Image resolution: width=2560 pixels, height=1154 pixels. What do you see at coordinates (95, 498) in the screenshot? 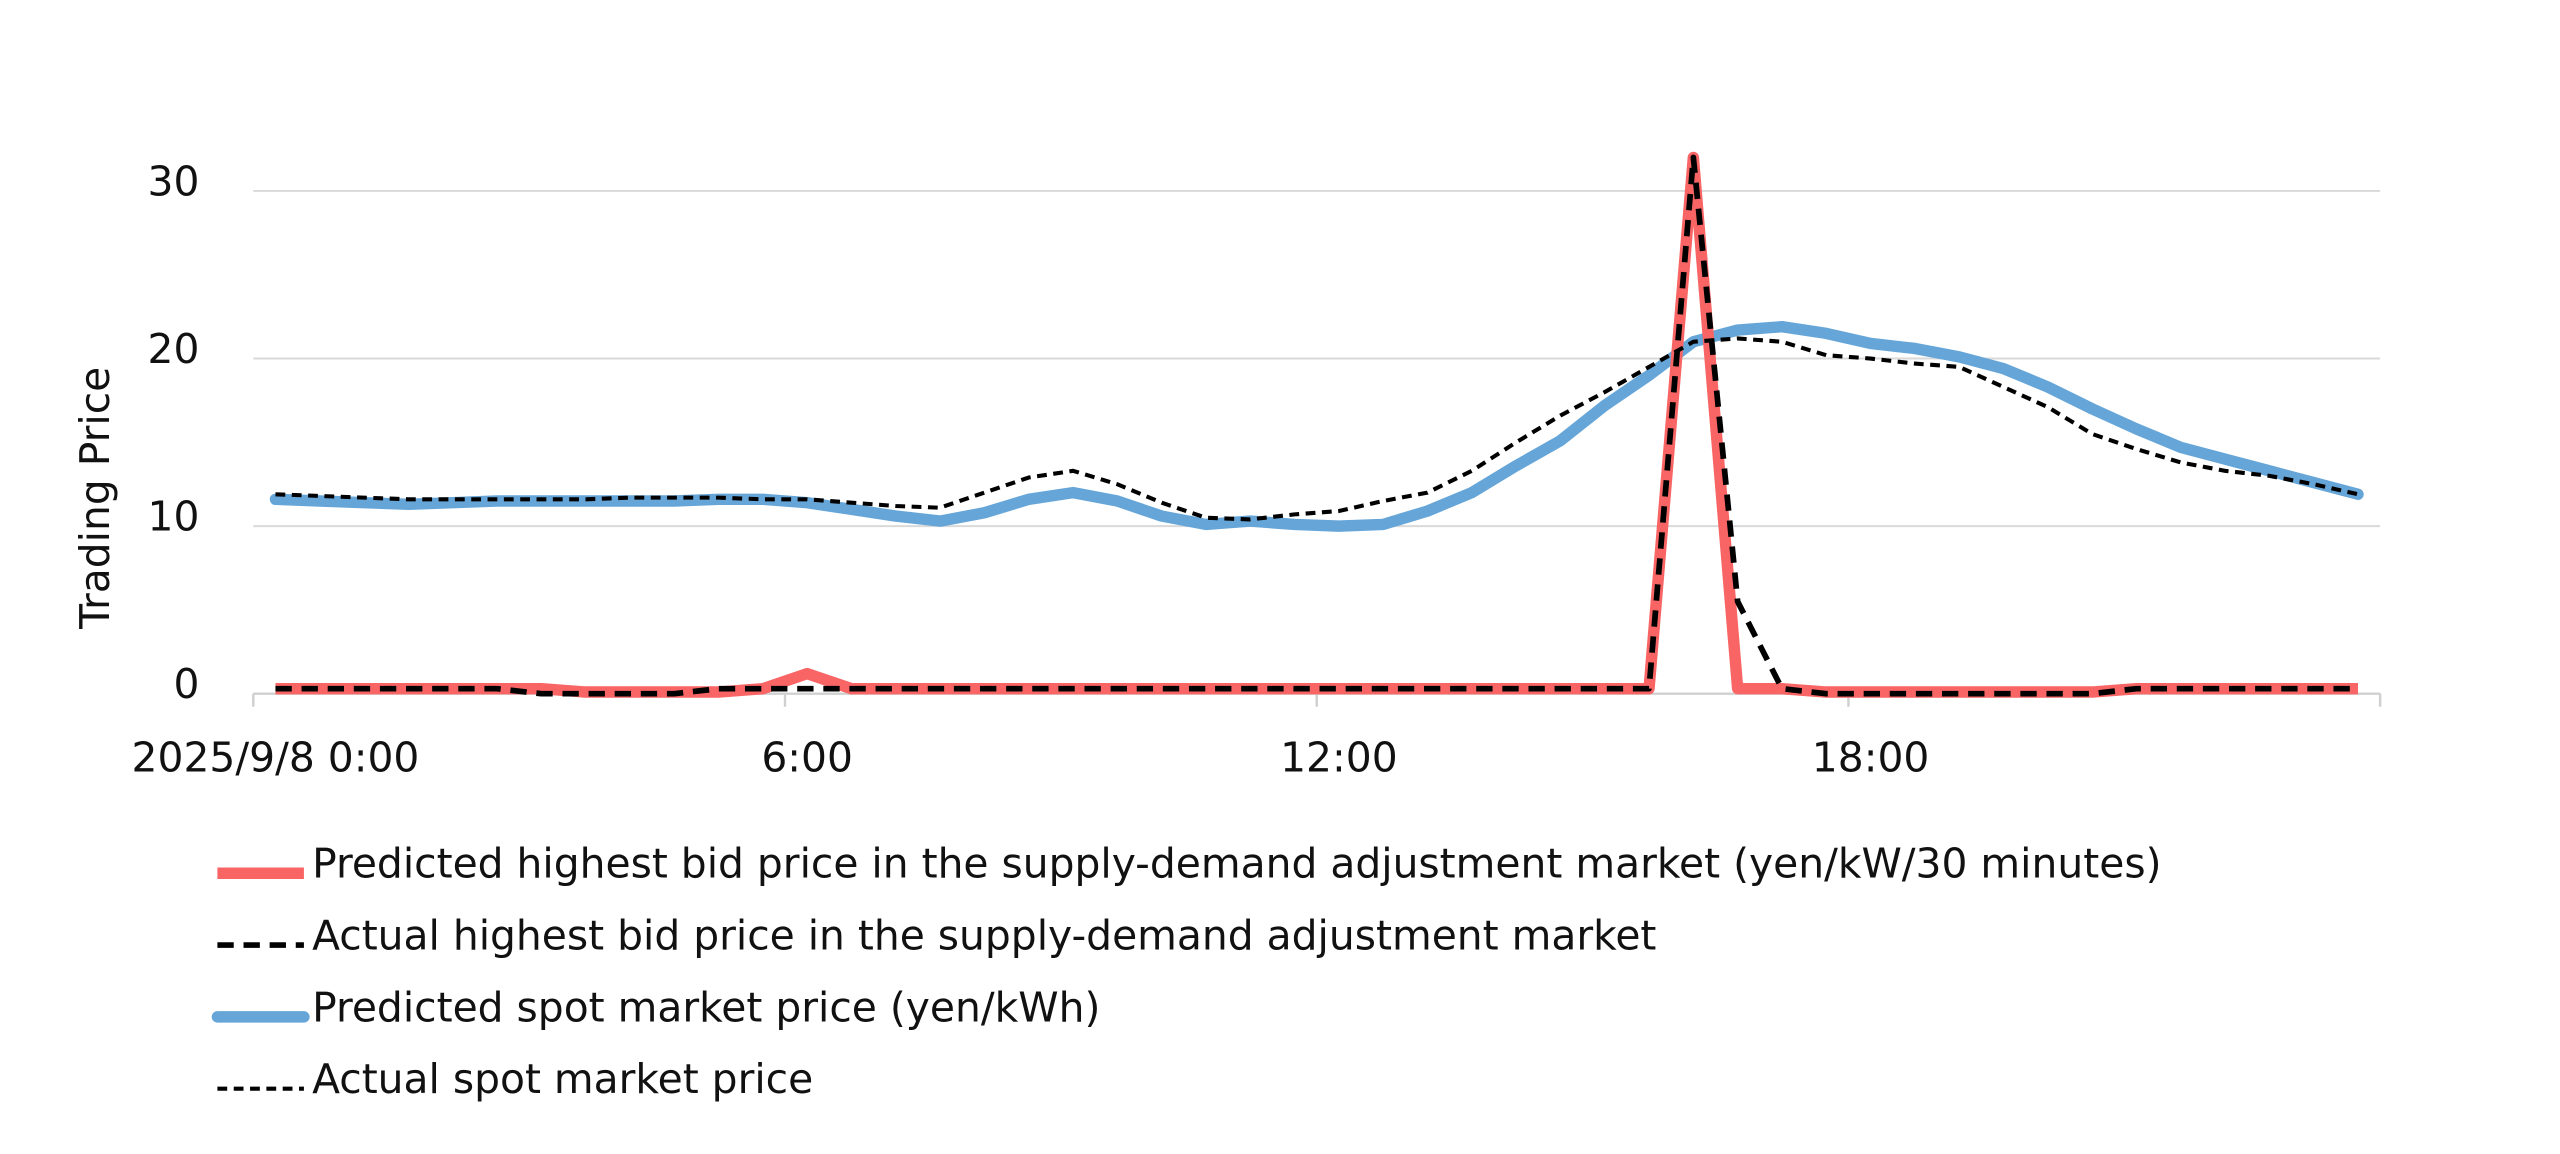
I see `y-axis-label: Trading Price` at bounding box center [95, 498].